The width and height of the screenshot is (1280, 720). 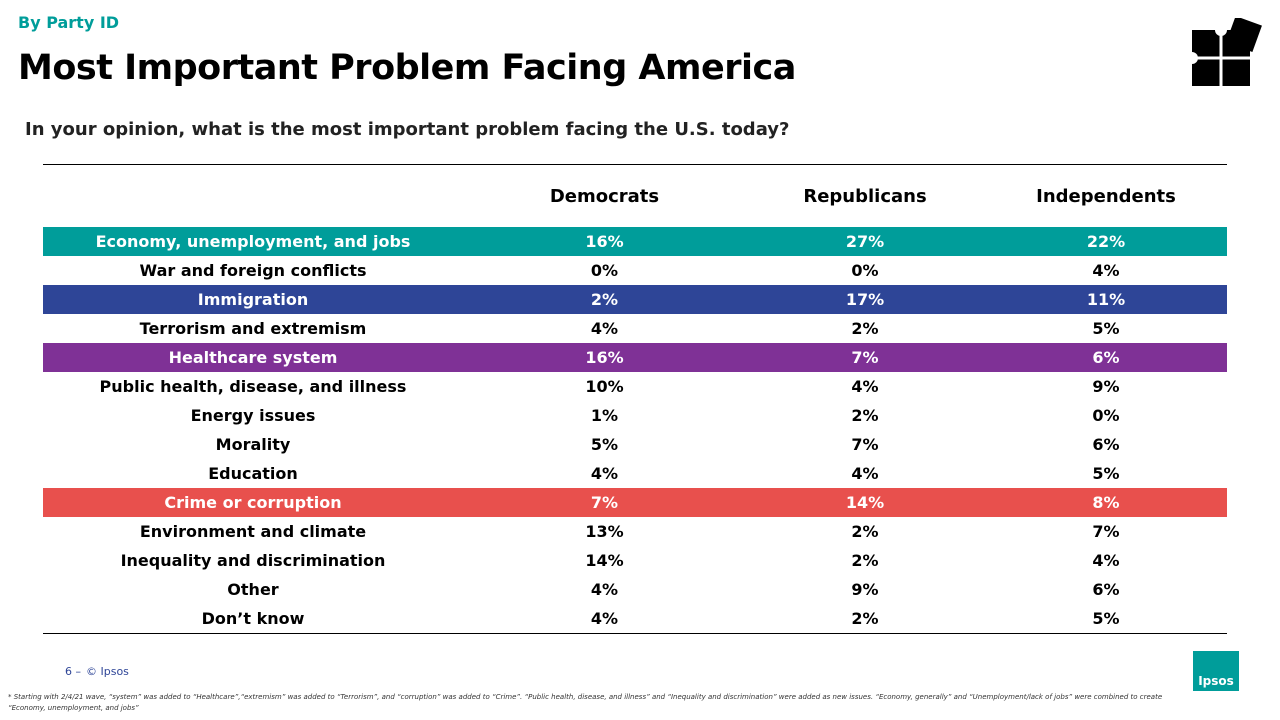 What do you see at coordinates (635, 241) in the screenshot?
I see `table-row: Economy, unemployment, and jobs 16% 27% 22%` at bounding box center [635, 241].